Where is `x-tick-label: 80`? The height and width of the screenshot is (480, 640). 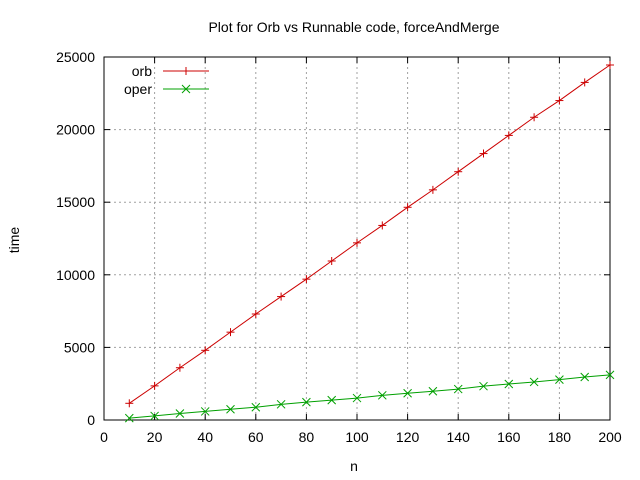
x-tick-label: 80 is located at coordinates (307, 437).